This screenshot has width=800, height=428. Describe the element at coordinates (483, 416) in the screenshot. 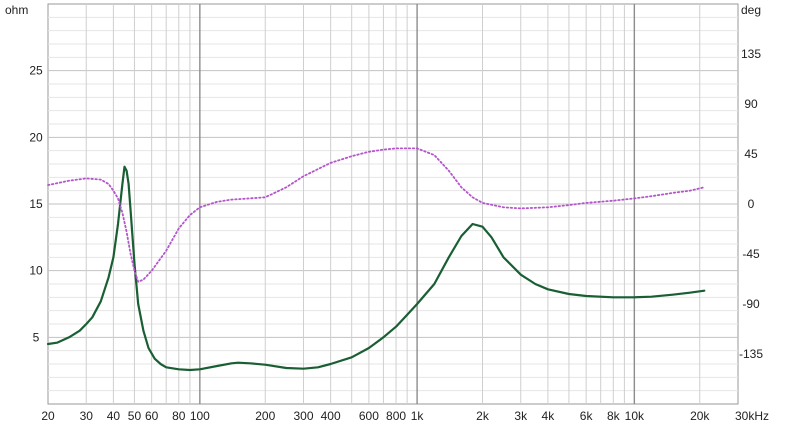

I see `x-tick-label: 2k` at that location.